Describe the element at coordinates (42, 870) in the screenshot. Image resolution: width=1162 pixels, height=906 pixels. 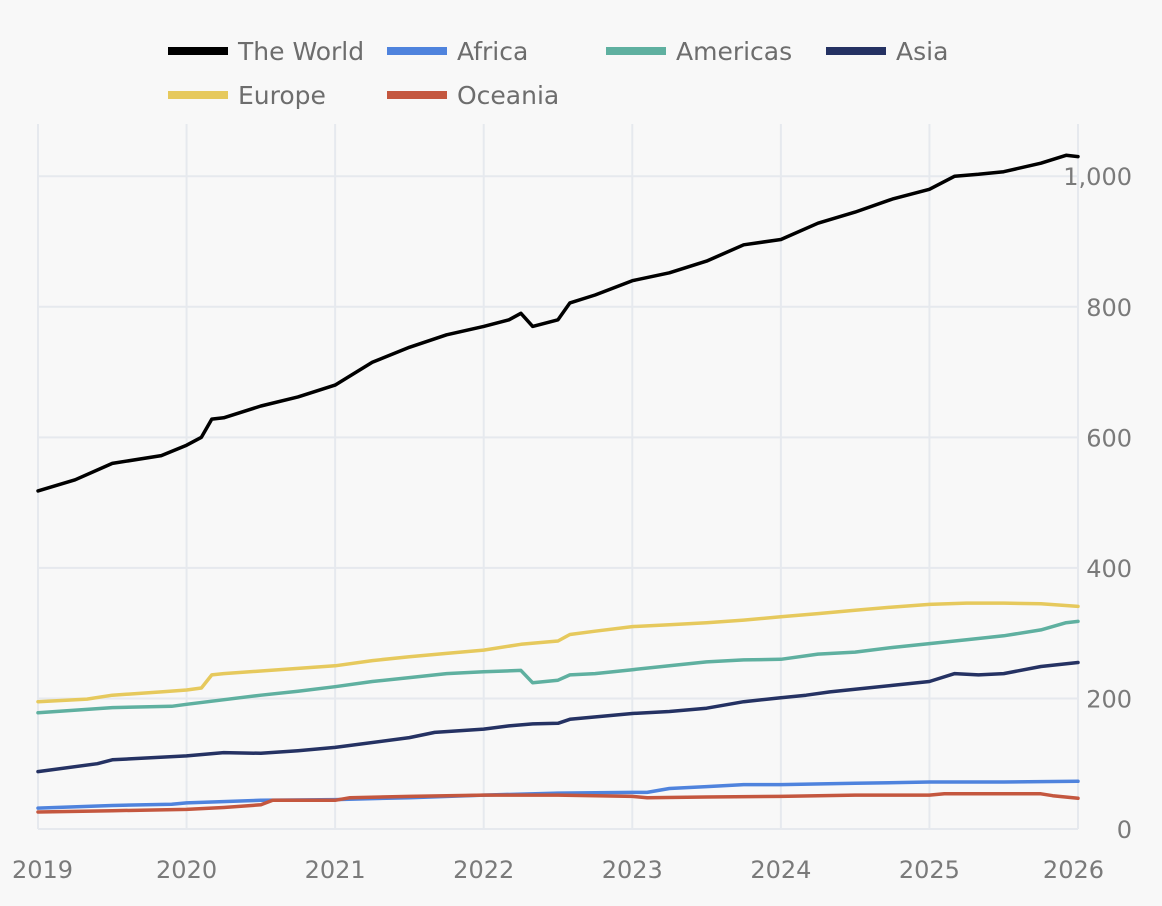
I see `x-tick-label: 2019` at that location.